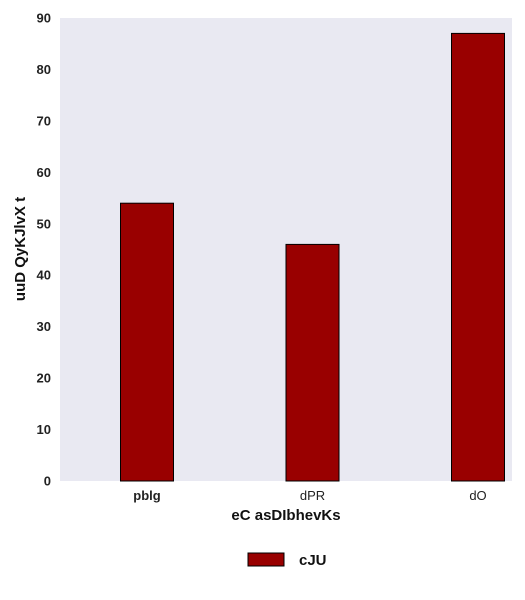 This screenshot has height=600, width=525. I want to click on y-tick-label: 80, so click(44, 69).